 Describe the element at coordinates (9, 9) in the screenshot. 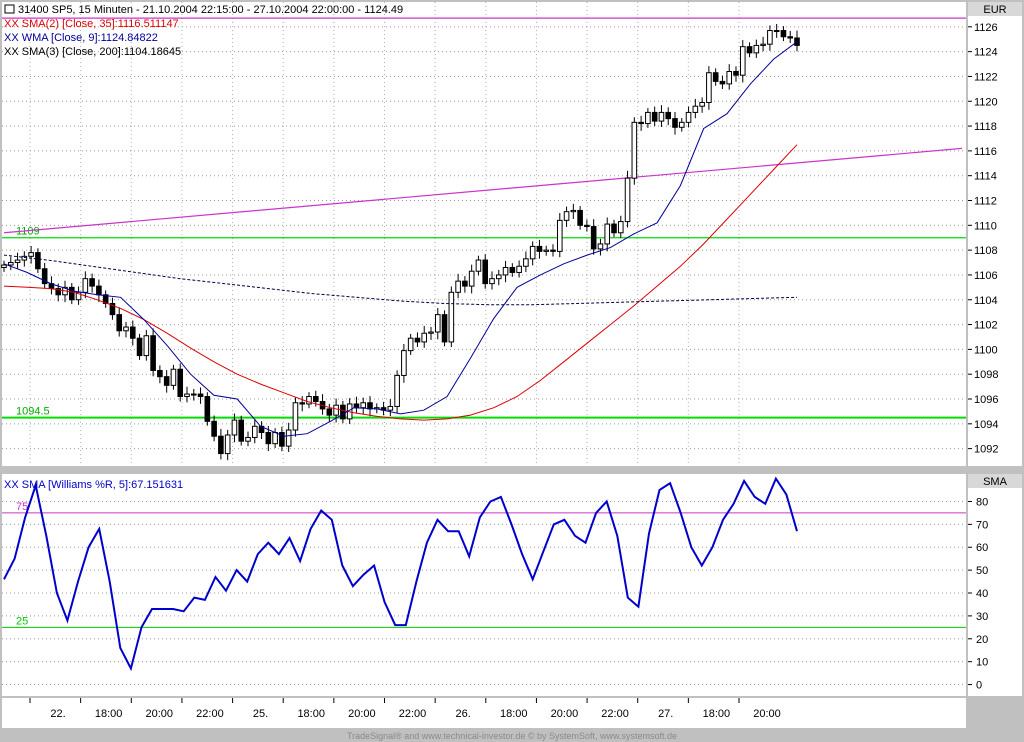

I see `window-icon` at that location.